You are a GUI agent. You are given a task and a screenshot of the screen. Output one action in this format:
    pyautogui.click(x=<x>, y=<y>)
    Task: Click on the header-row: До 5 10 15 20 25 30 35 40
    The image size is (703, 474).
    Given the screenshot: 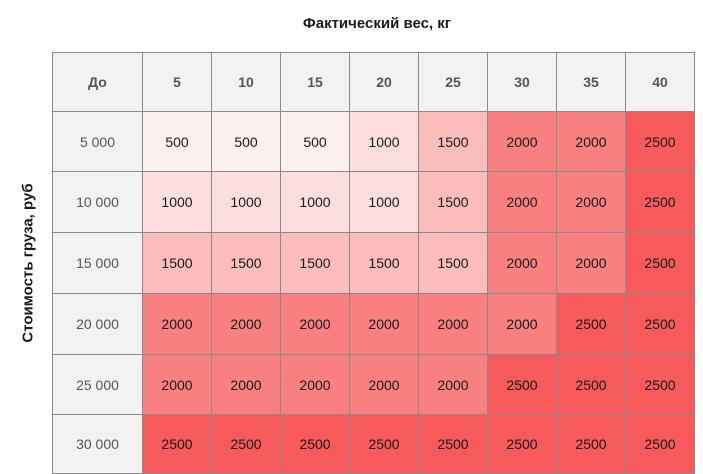 What is the action you would take?
    pyautogui.click(x=373, y=82)
    